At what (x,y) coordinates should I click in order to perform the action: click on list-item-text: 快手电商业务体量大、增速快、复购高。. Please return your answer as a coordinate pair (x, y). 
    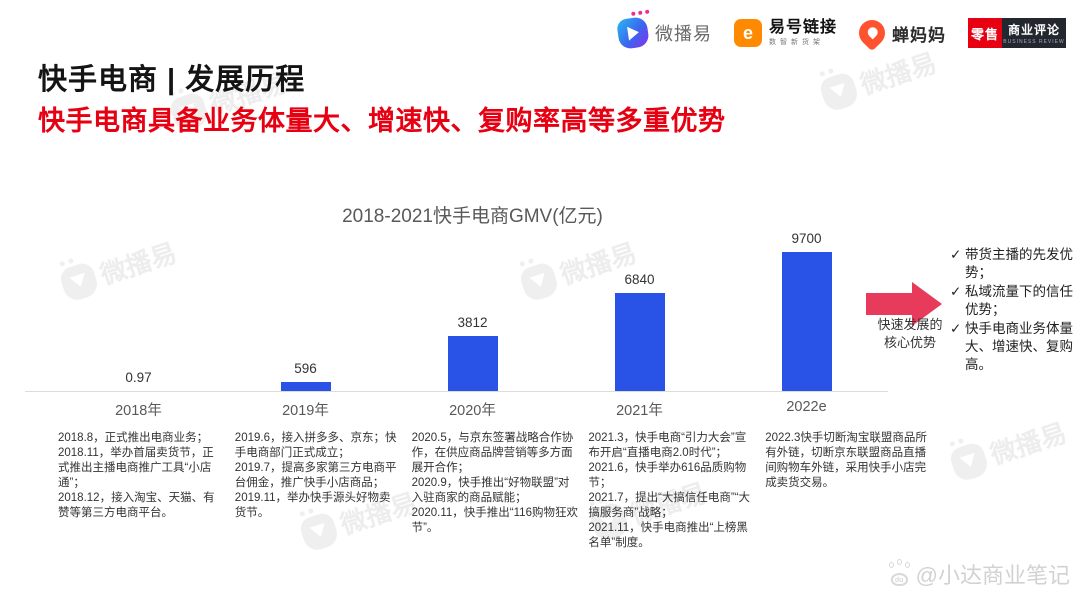
    Looking at the image, I should click on (1019, 346).